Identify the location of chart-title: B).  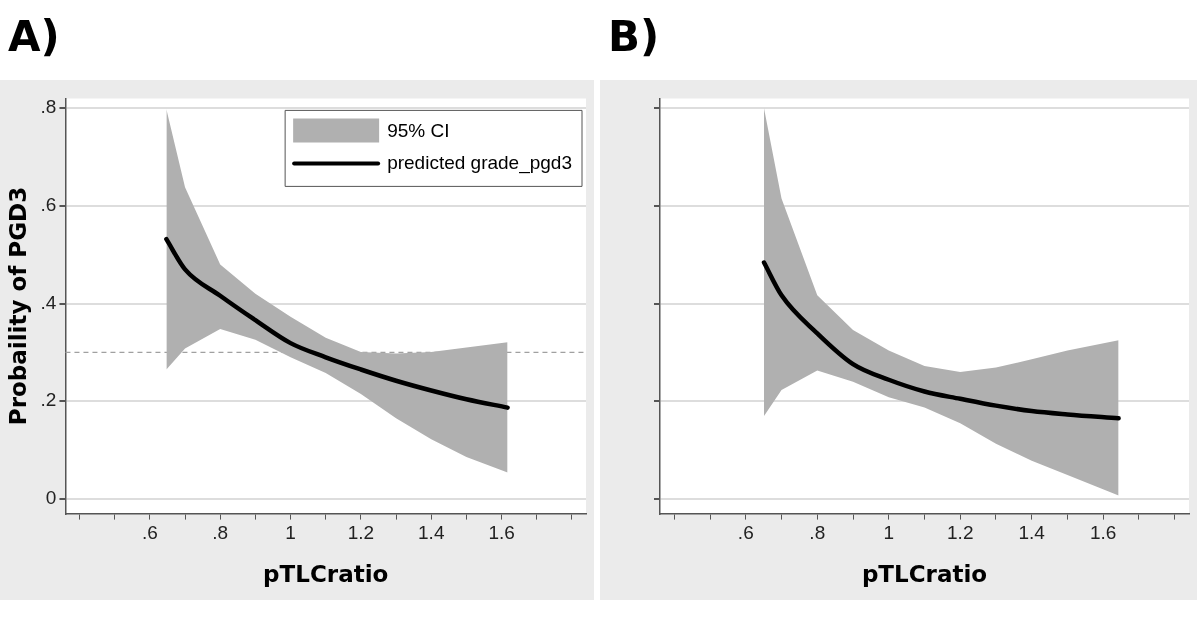
(634, 36).